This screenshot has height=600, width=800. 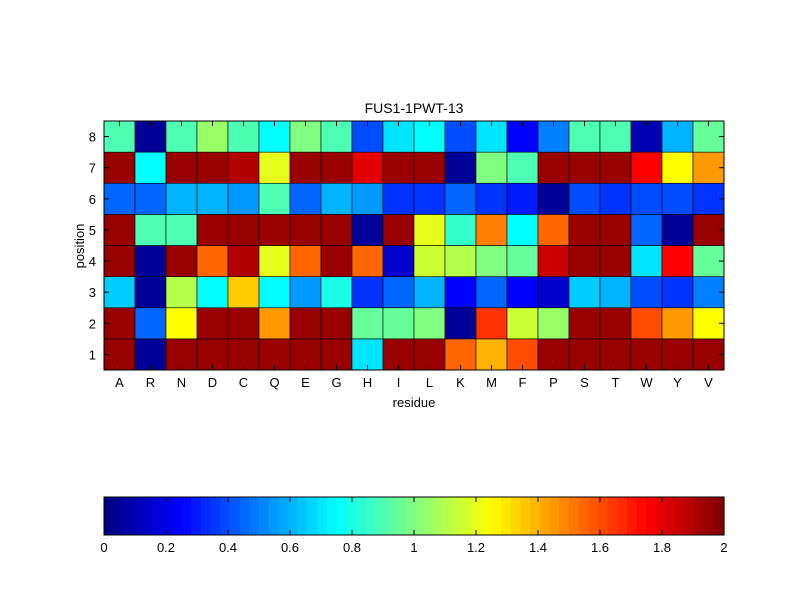 I want to click on colorbar-tick-label: 2, so click(x=723, y=547).